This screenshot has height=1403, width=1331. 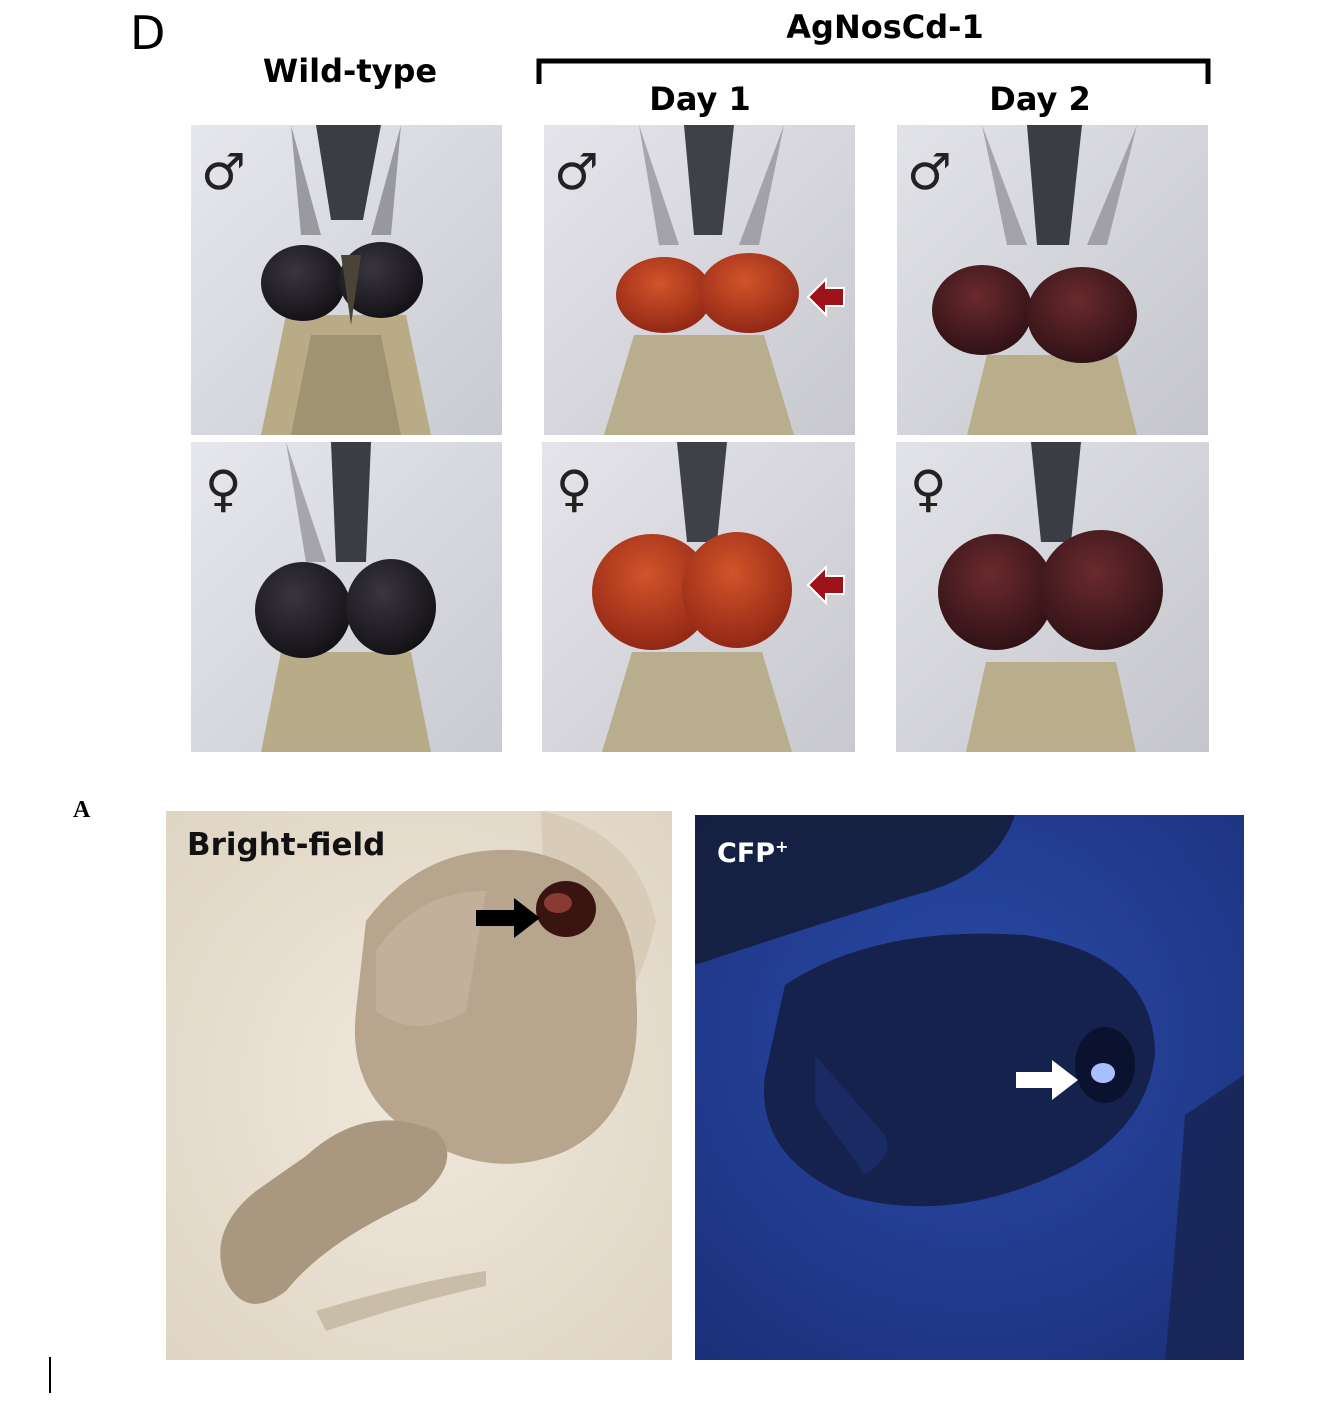 What do you see at coordinates (82, 810) in the screenshot?
I see `panel-label-a: A` at bounding box center [82, 810].